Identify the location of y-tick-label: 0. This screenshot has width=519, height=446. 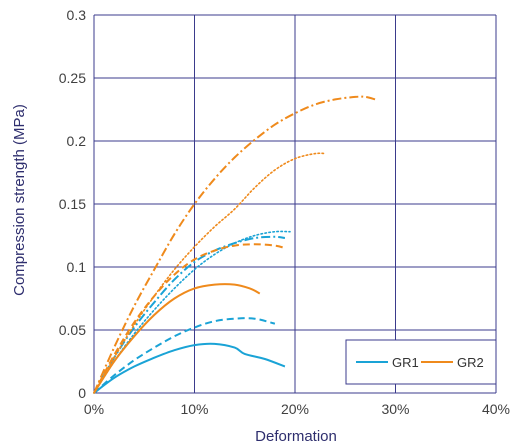
(82, 393).